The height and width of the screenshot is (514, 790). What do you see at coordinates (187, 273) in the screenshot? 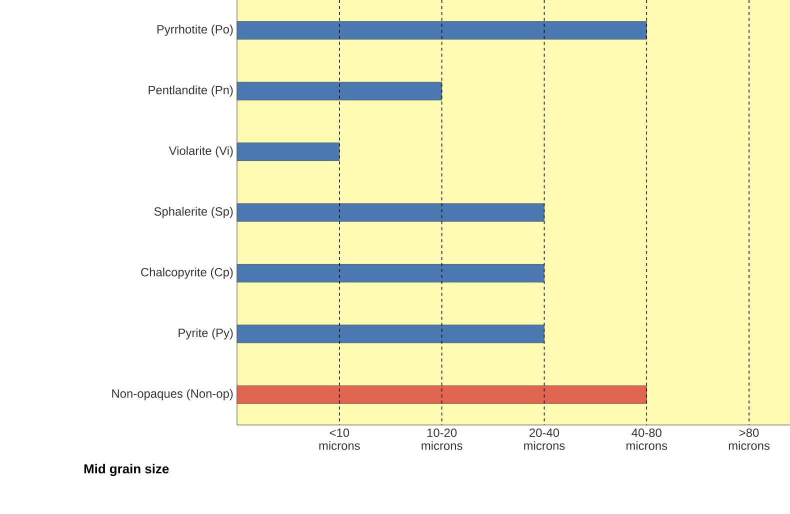
I see `y-tick-label: Chalcopyrite (Cp)` at bounding box center [187, 273].